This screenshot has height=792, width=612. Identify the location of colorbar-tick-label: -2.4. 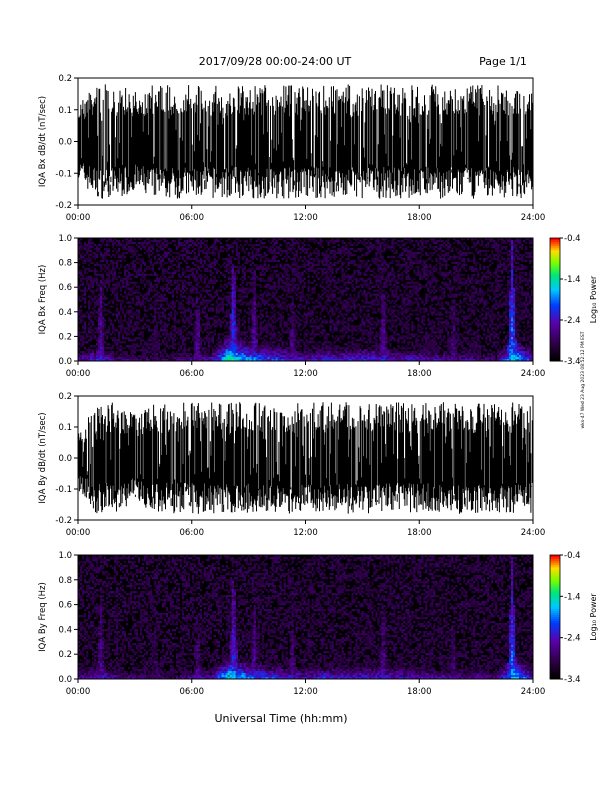
(572, 639).